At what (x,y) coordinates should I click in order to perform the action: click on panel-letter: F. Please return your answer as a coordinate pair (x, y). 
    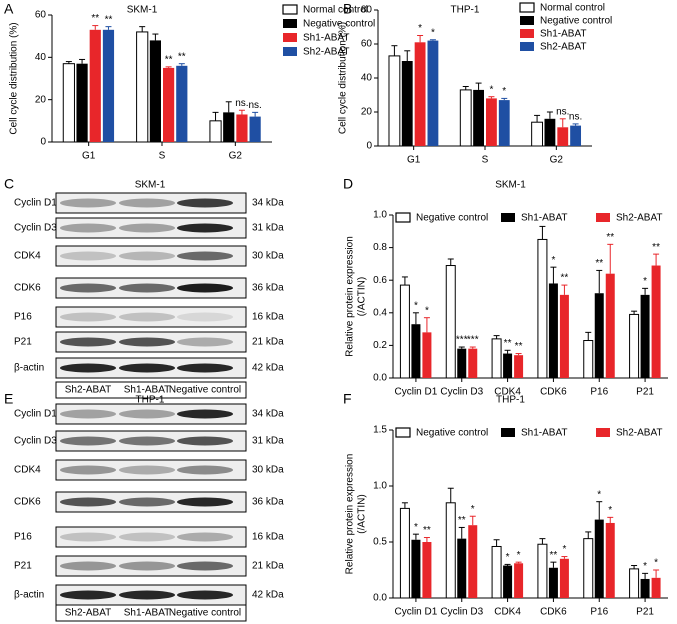
    Looking at the image, I should click on (347, 399).